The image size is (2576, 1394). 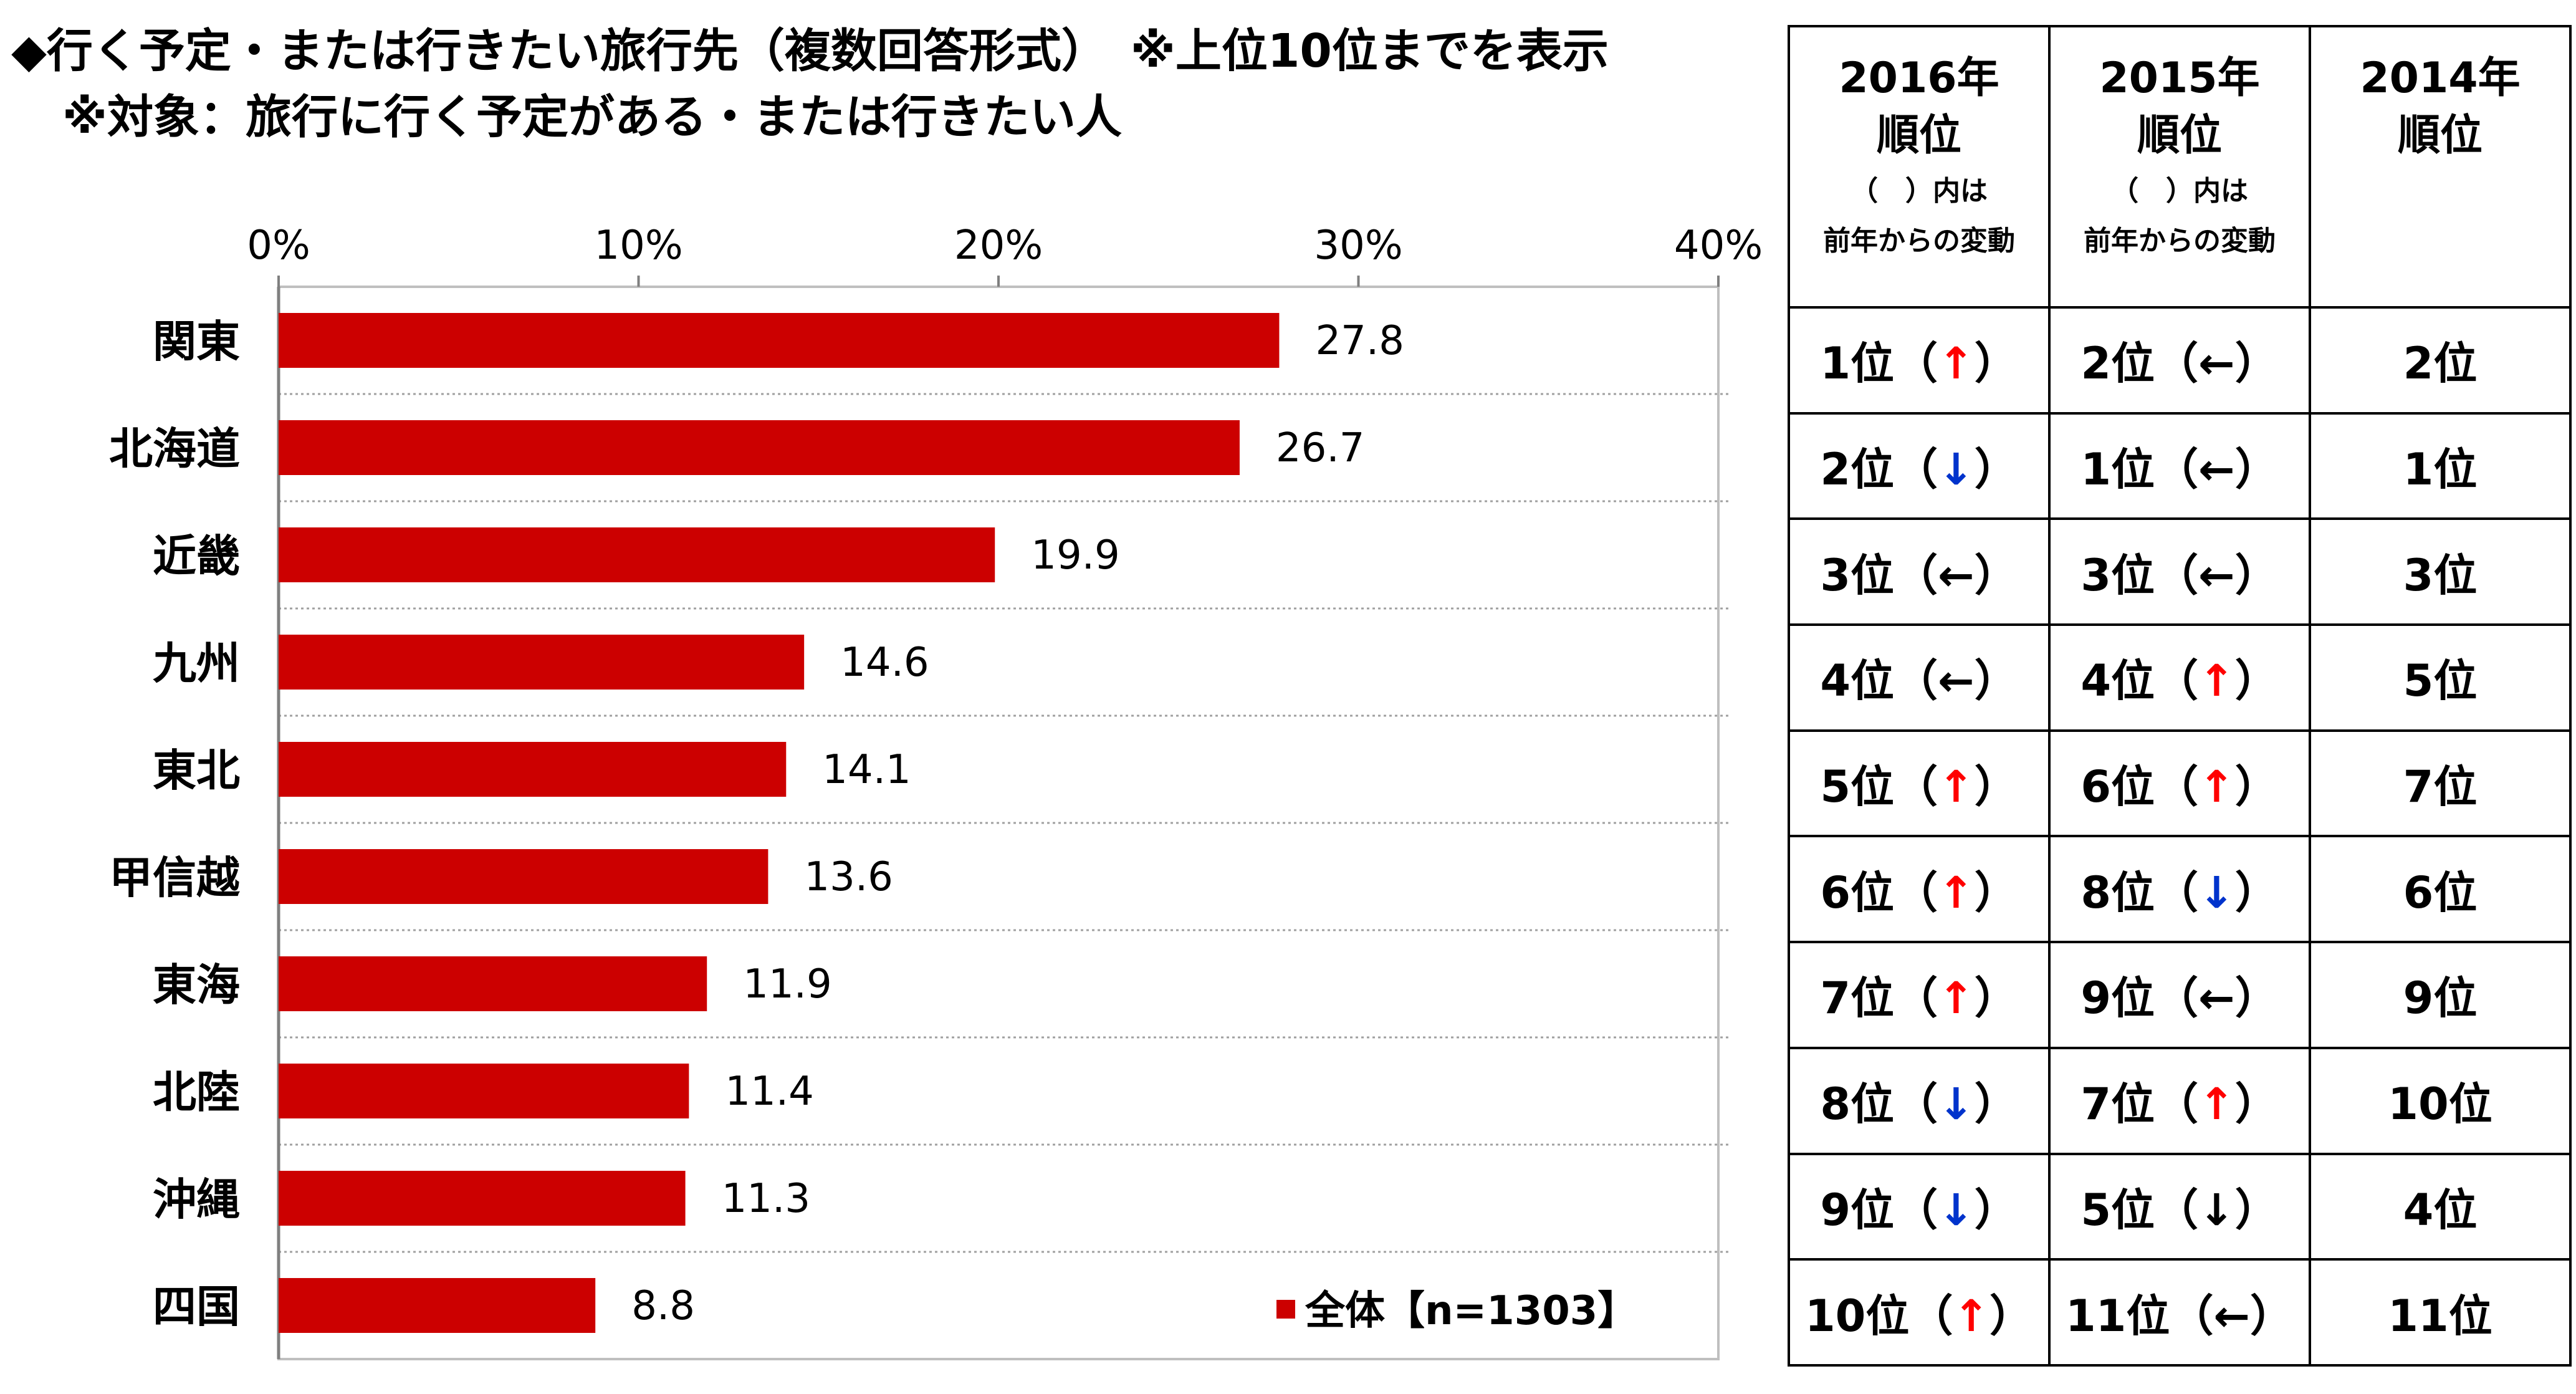 What do you see at coordinates (2441, 787) in the screenshot?
I see `rank-2014-value: 7位` at bounding box center [2441, 787].